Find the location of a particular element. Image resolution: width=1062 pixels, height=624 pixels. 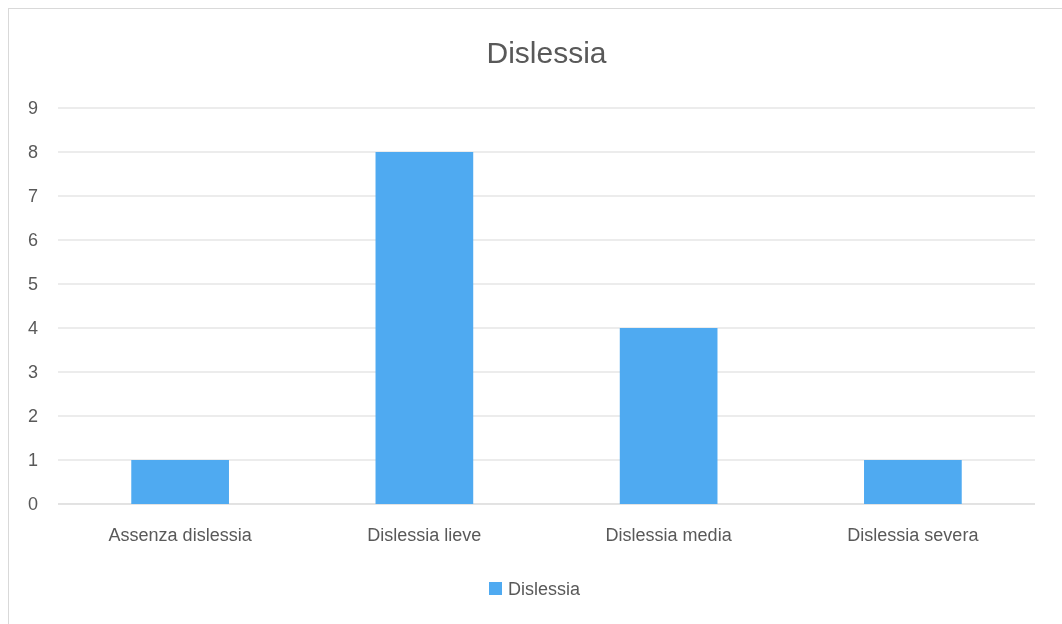

y-tick-label: 5 is located at coordinates (32, 284).